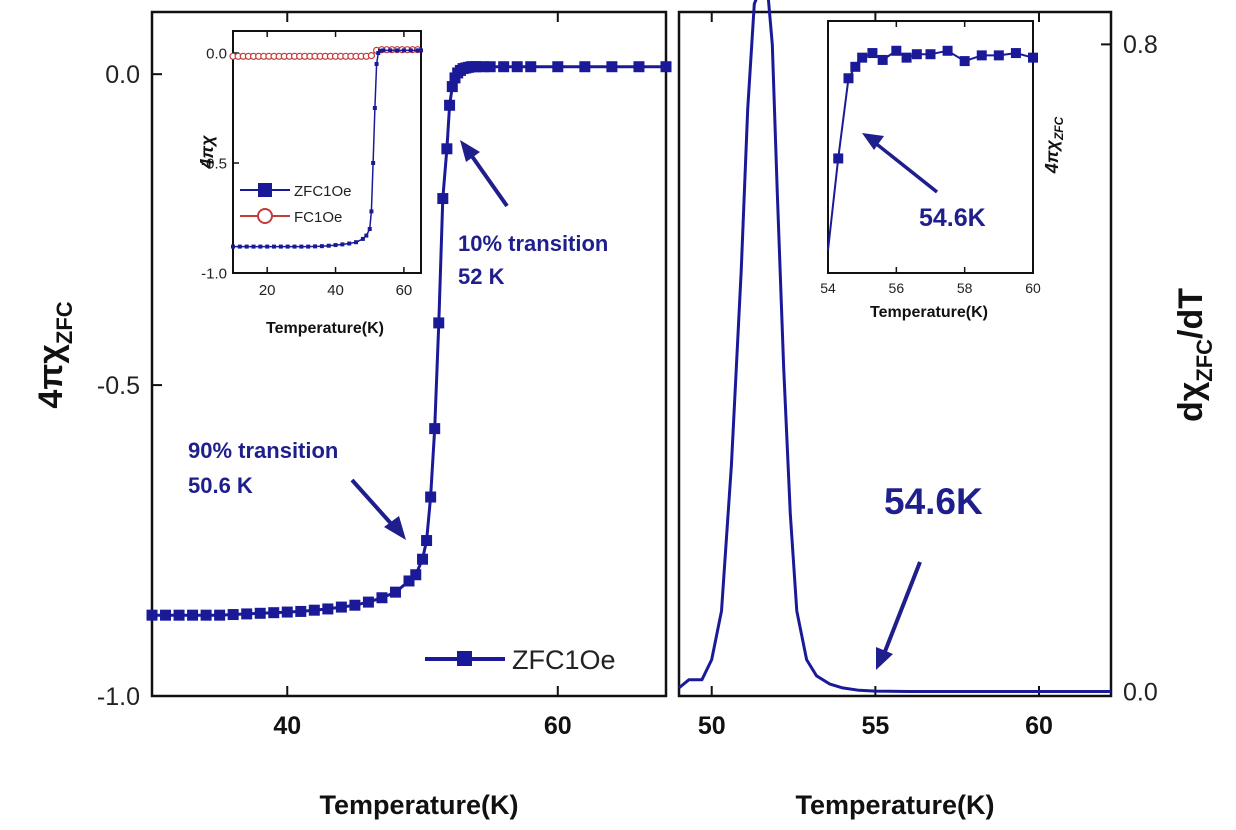  What do you see at coordinates (323, 191) in the screenshot?
I see `inset-legend-zfc-label: ZFC1Oe` at bounding box center [323, 191].